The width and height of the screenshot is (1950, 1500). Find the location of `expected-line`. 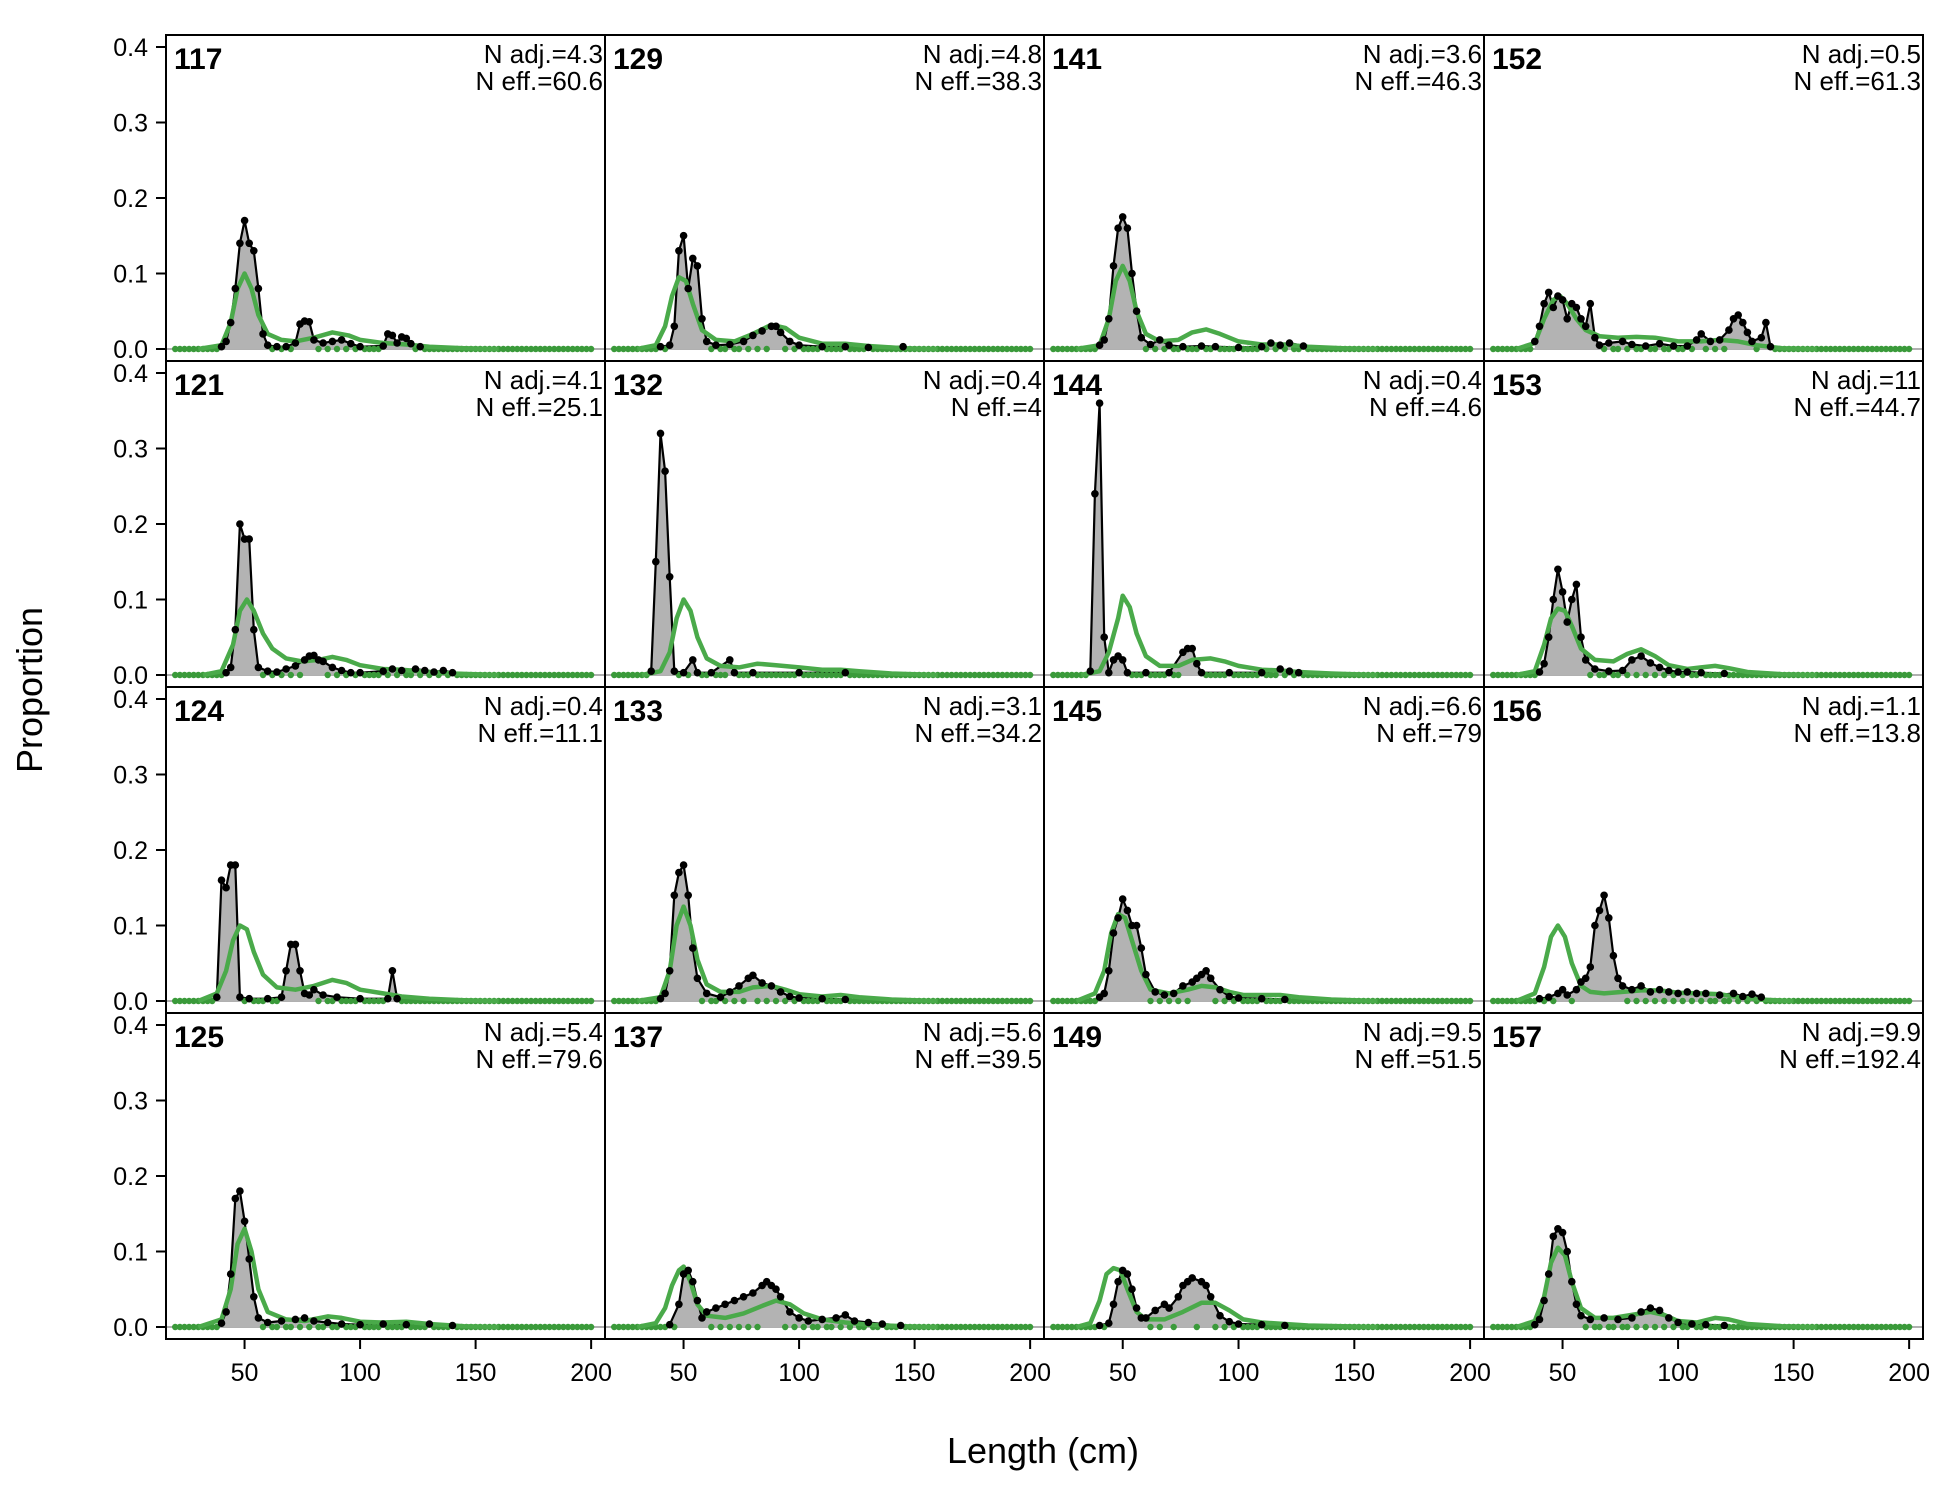

expected-line is located at coordinates (1229, 635).